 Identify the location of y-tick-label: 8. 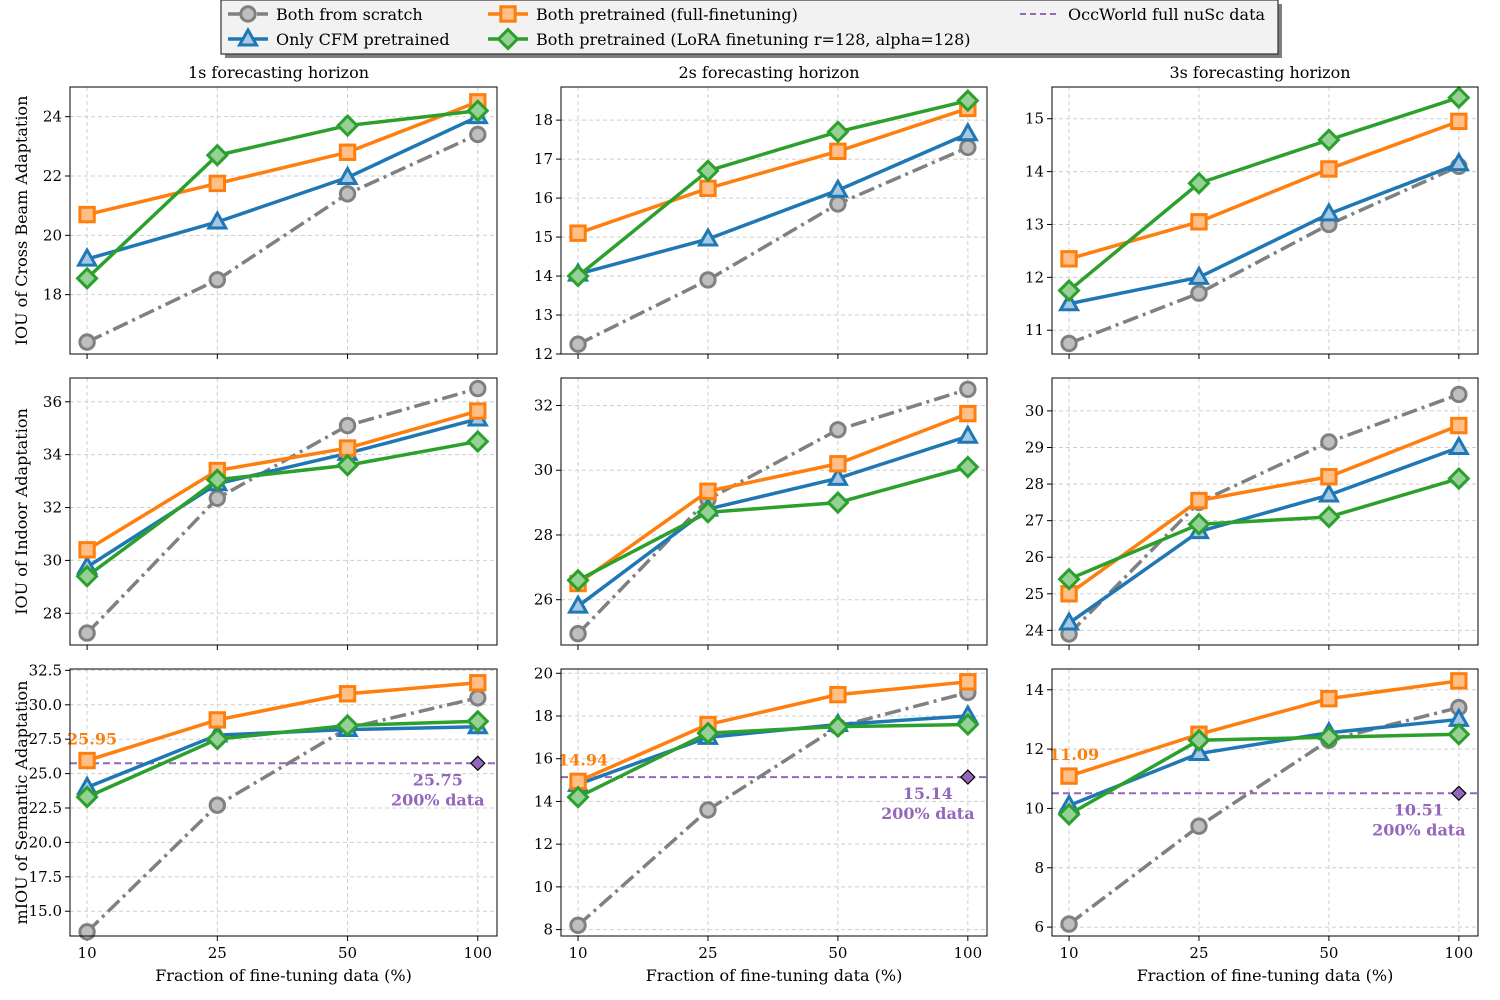
(548, 930).